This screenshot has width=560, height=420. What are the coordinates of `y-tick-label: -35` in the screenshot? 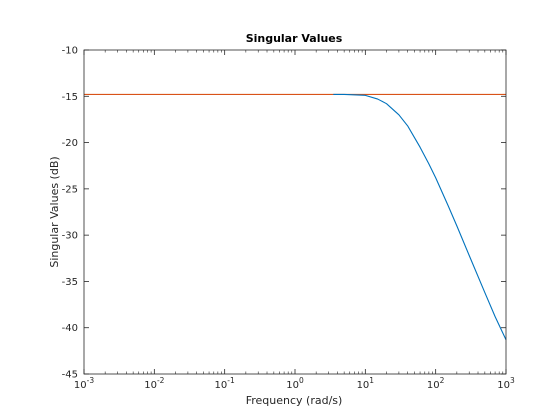 It's located at (70, 282).